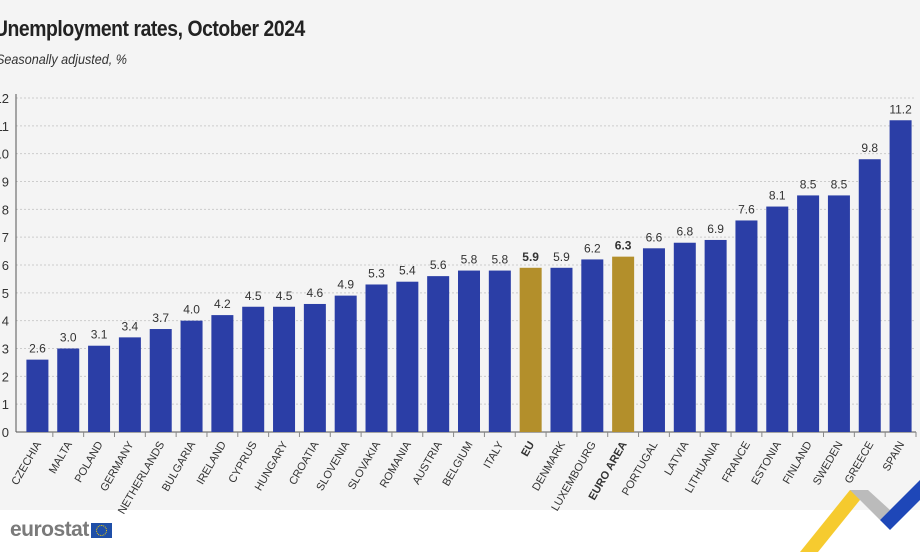 Image resolution: width=920 pixels, height=552 pixels. I want to click on bar-poland, so click(99, 388).